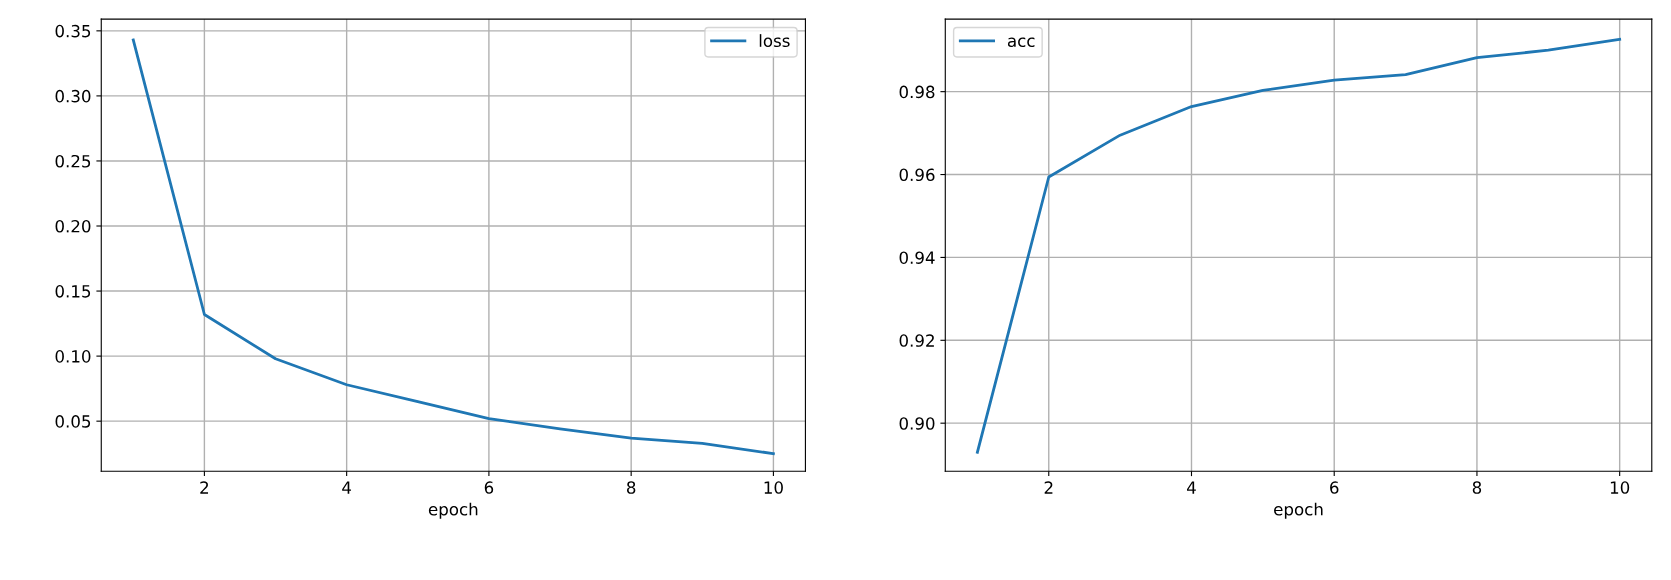 The width and height of the screenshot is (1671, 580). What do you see at coordinates (917, 175) in the screenshot?
I see `y-tick-label: 0.96` at bounding box center [917, 175].